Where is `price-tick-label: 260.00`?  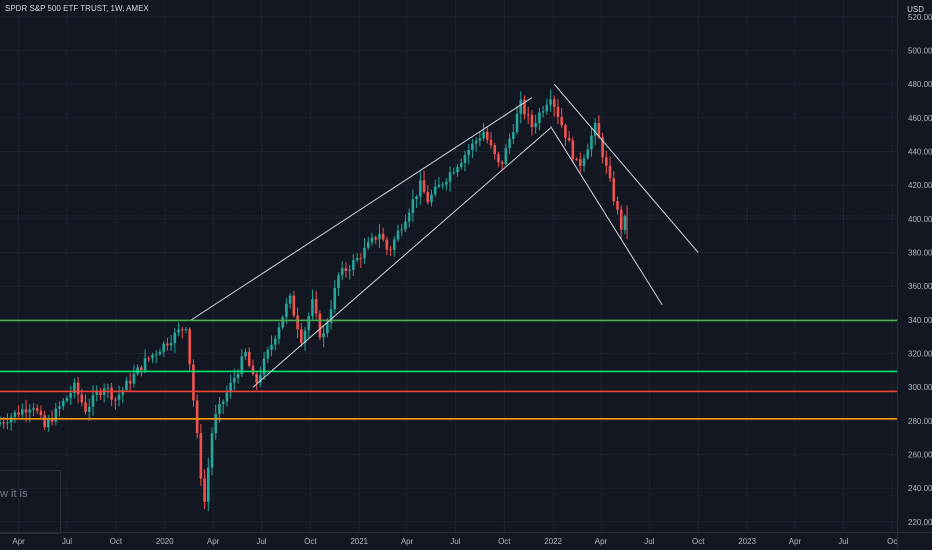
price-tick-label: 260.00 is located at coordinates (920, 455).